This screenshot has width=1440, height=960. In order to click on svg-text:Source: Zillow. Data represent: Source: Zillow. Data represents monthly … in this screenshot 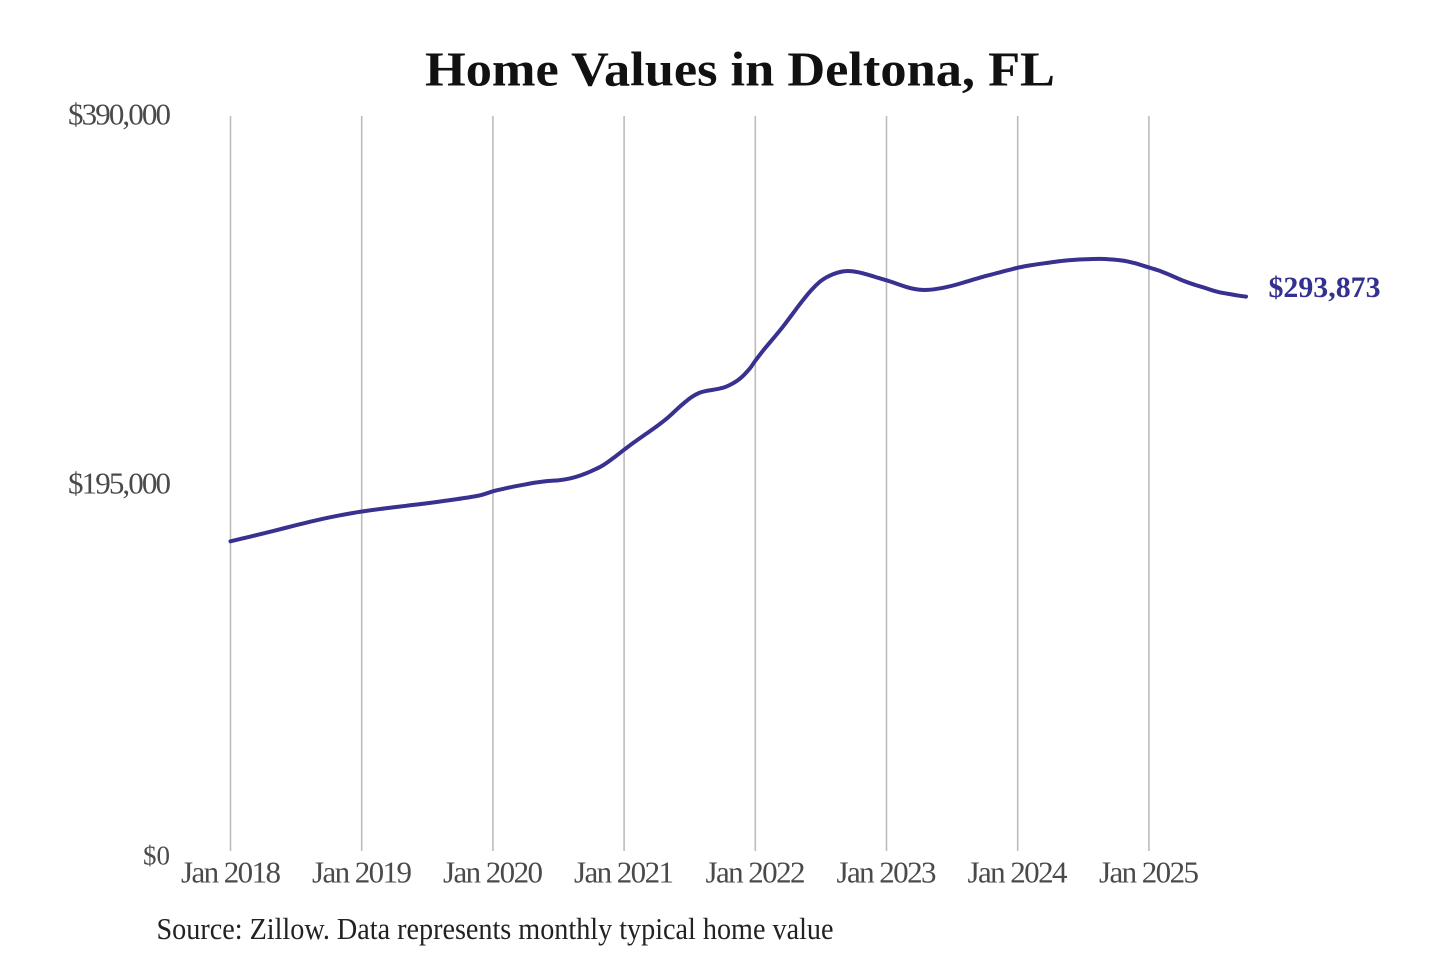, I will do `click(495, 929)`.